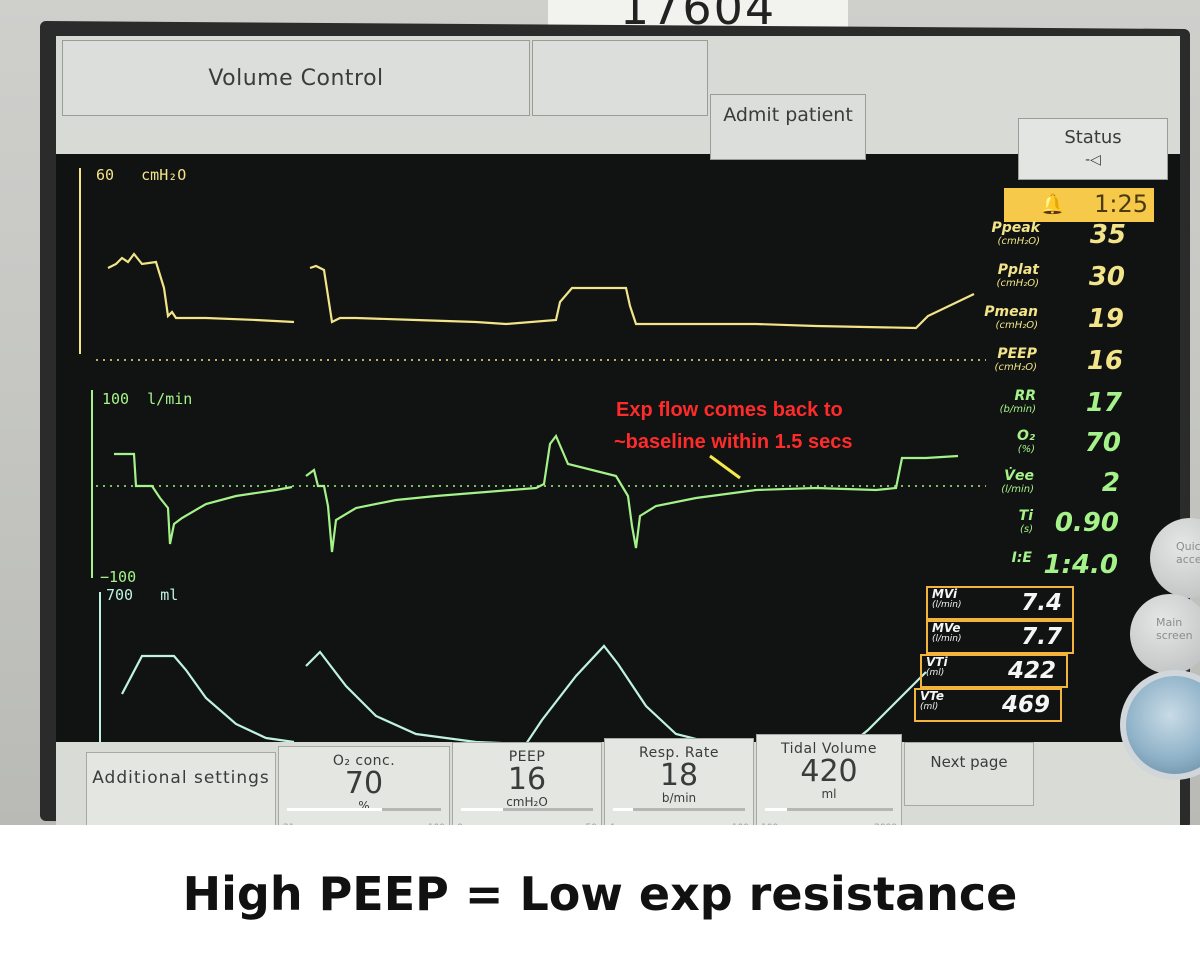  I want to click on mve-box: MVe (l/min) 7.7, so click(1000, 637).